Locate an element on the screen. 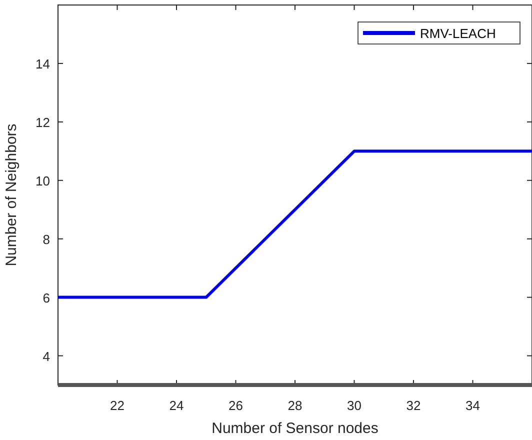 The height and width of the screenshot is (440, 532). y-tick-label: 12 is located at coordinates (43, 122).